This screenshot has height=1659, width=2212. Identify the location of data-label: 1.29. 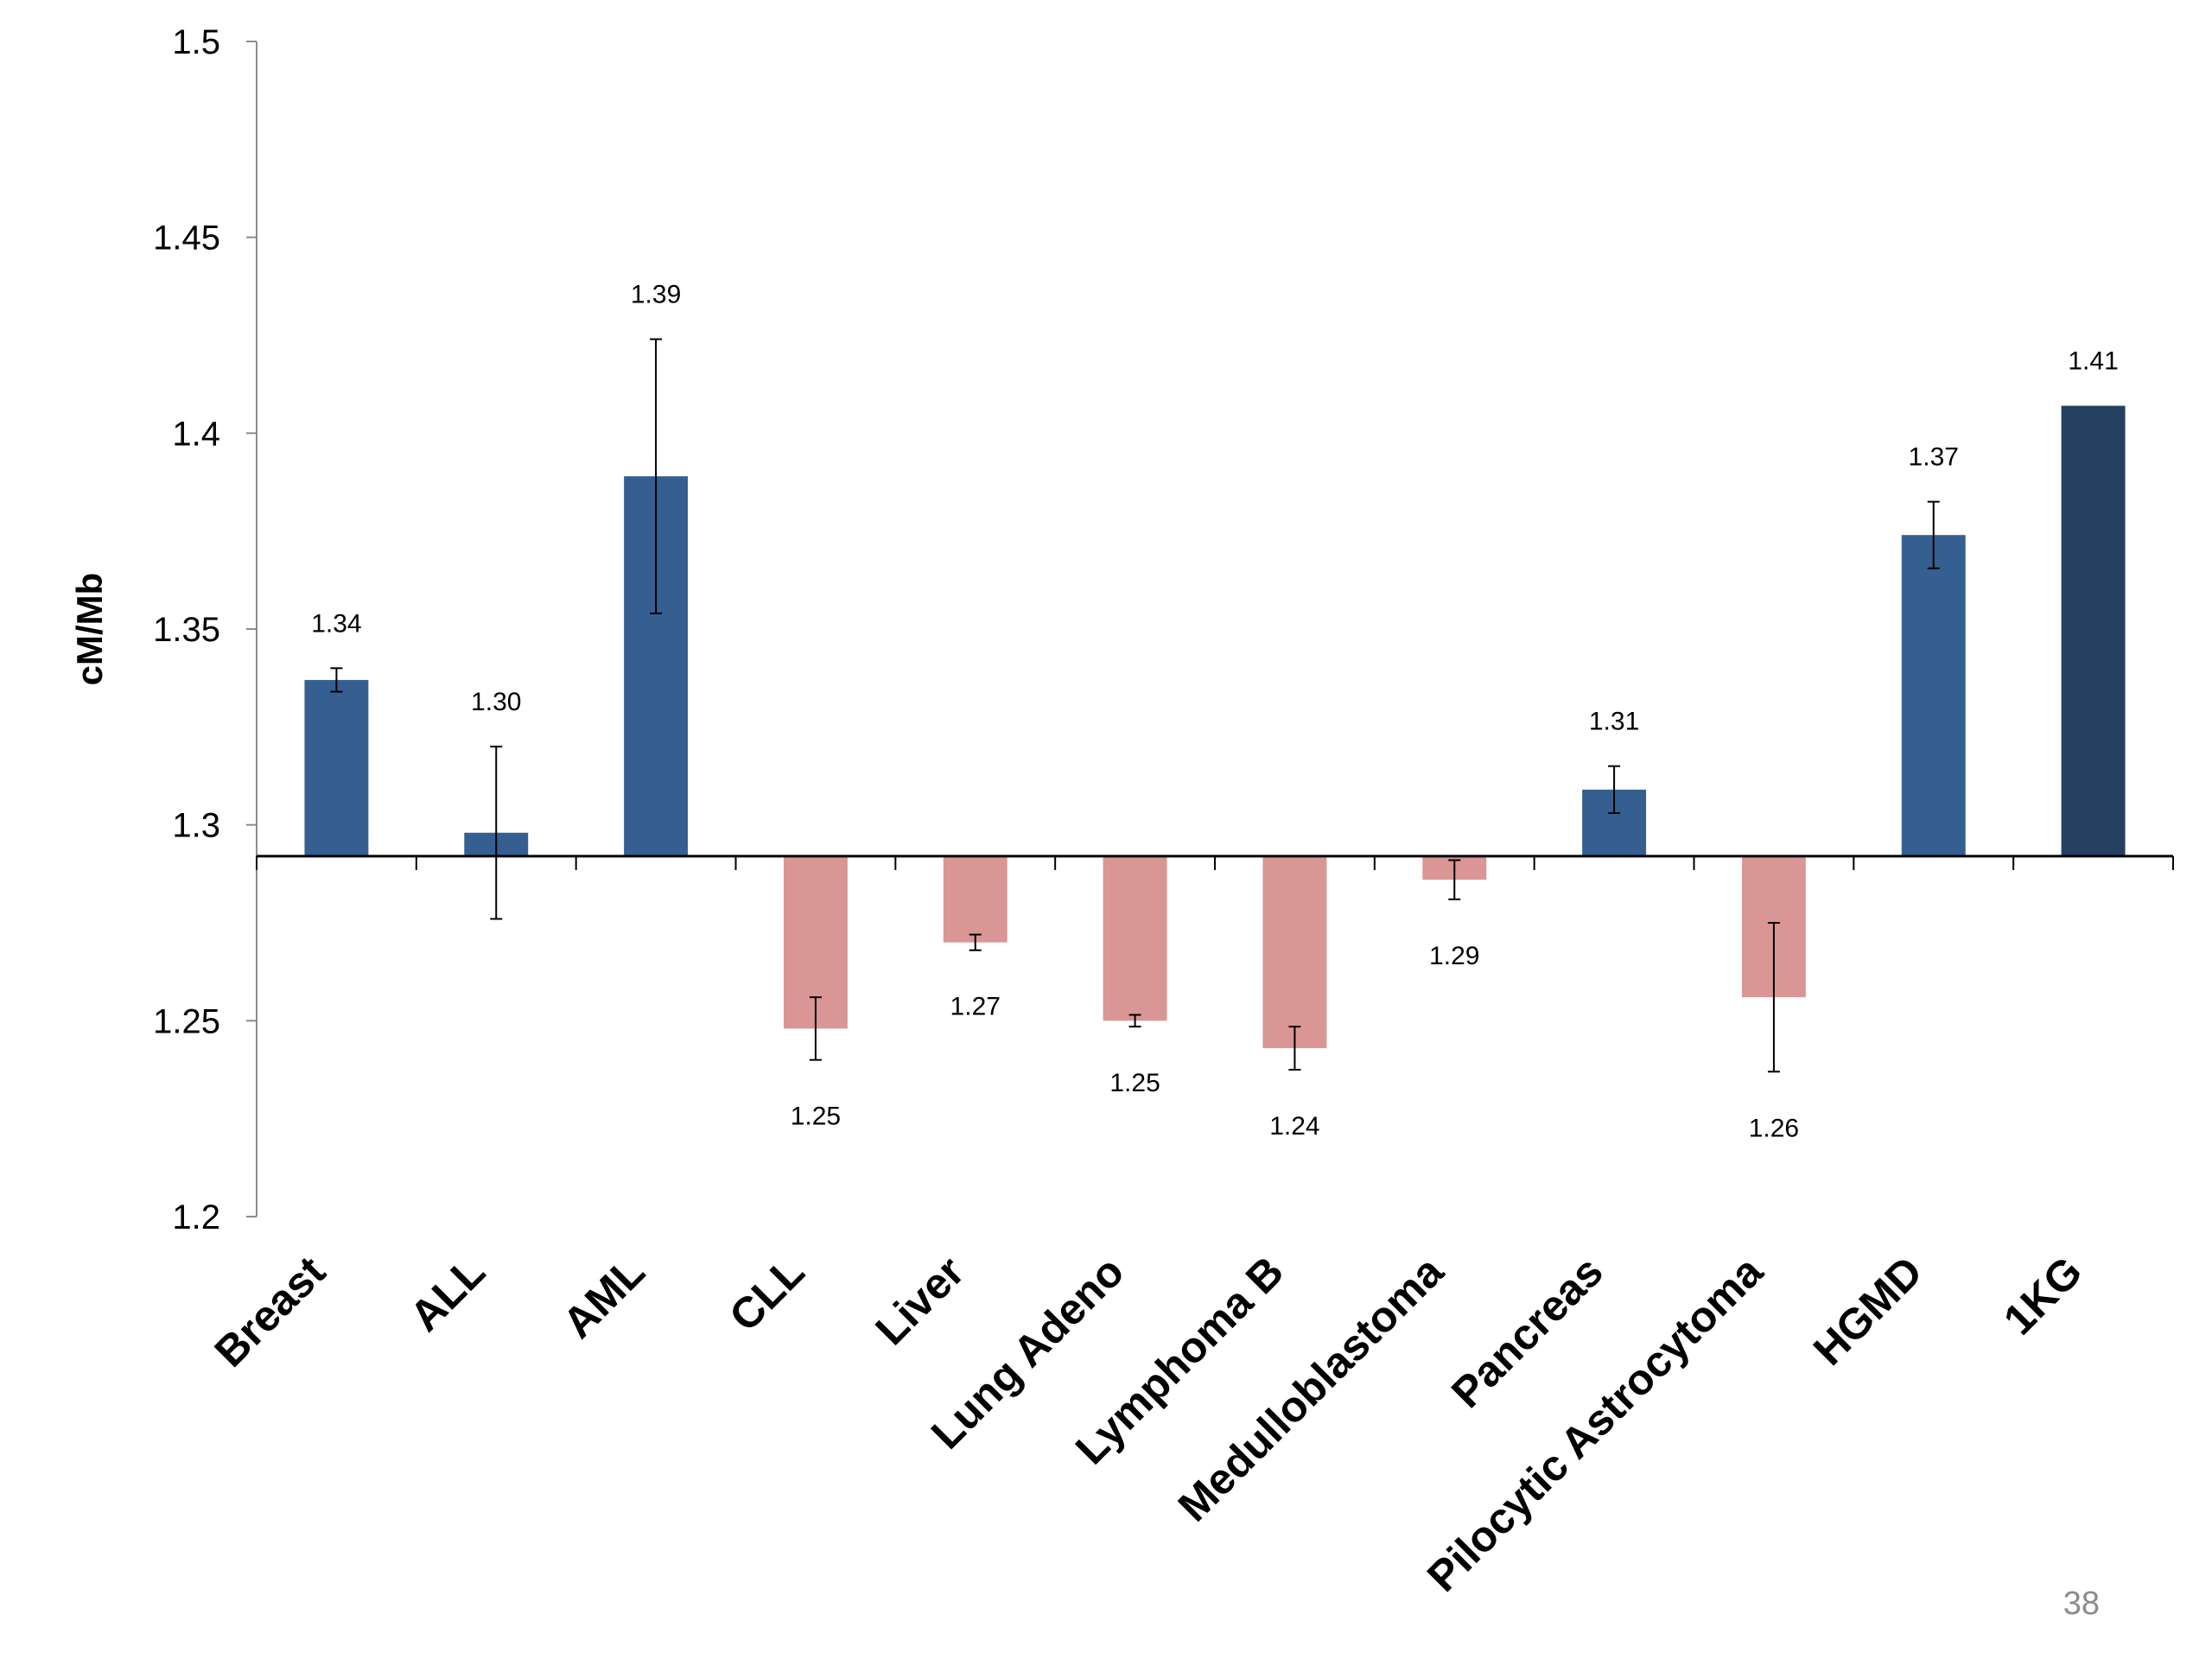
(1454, 956).